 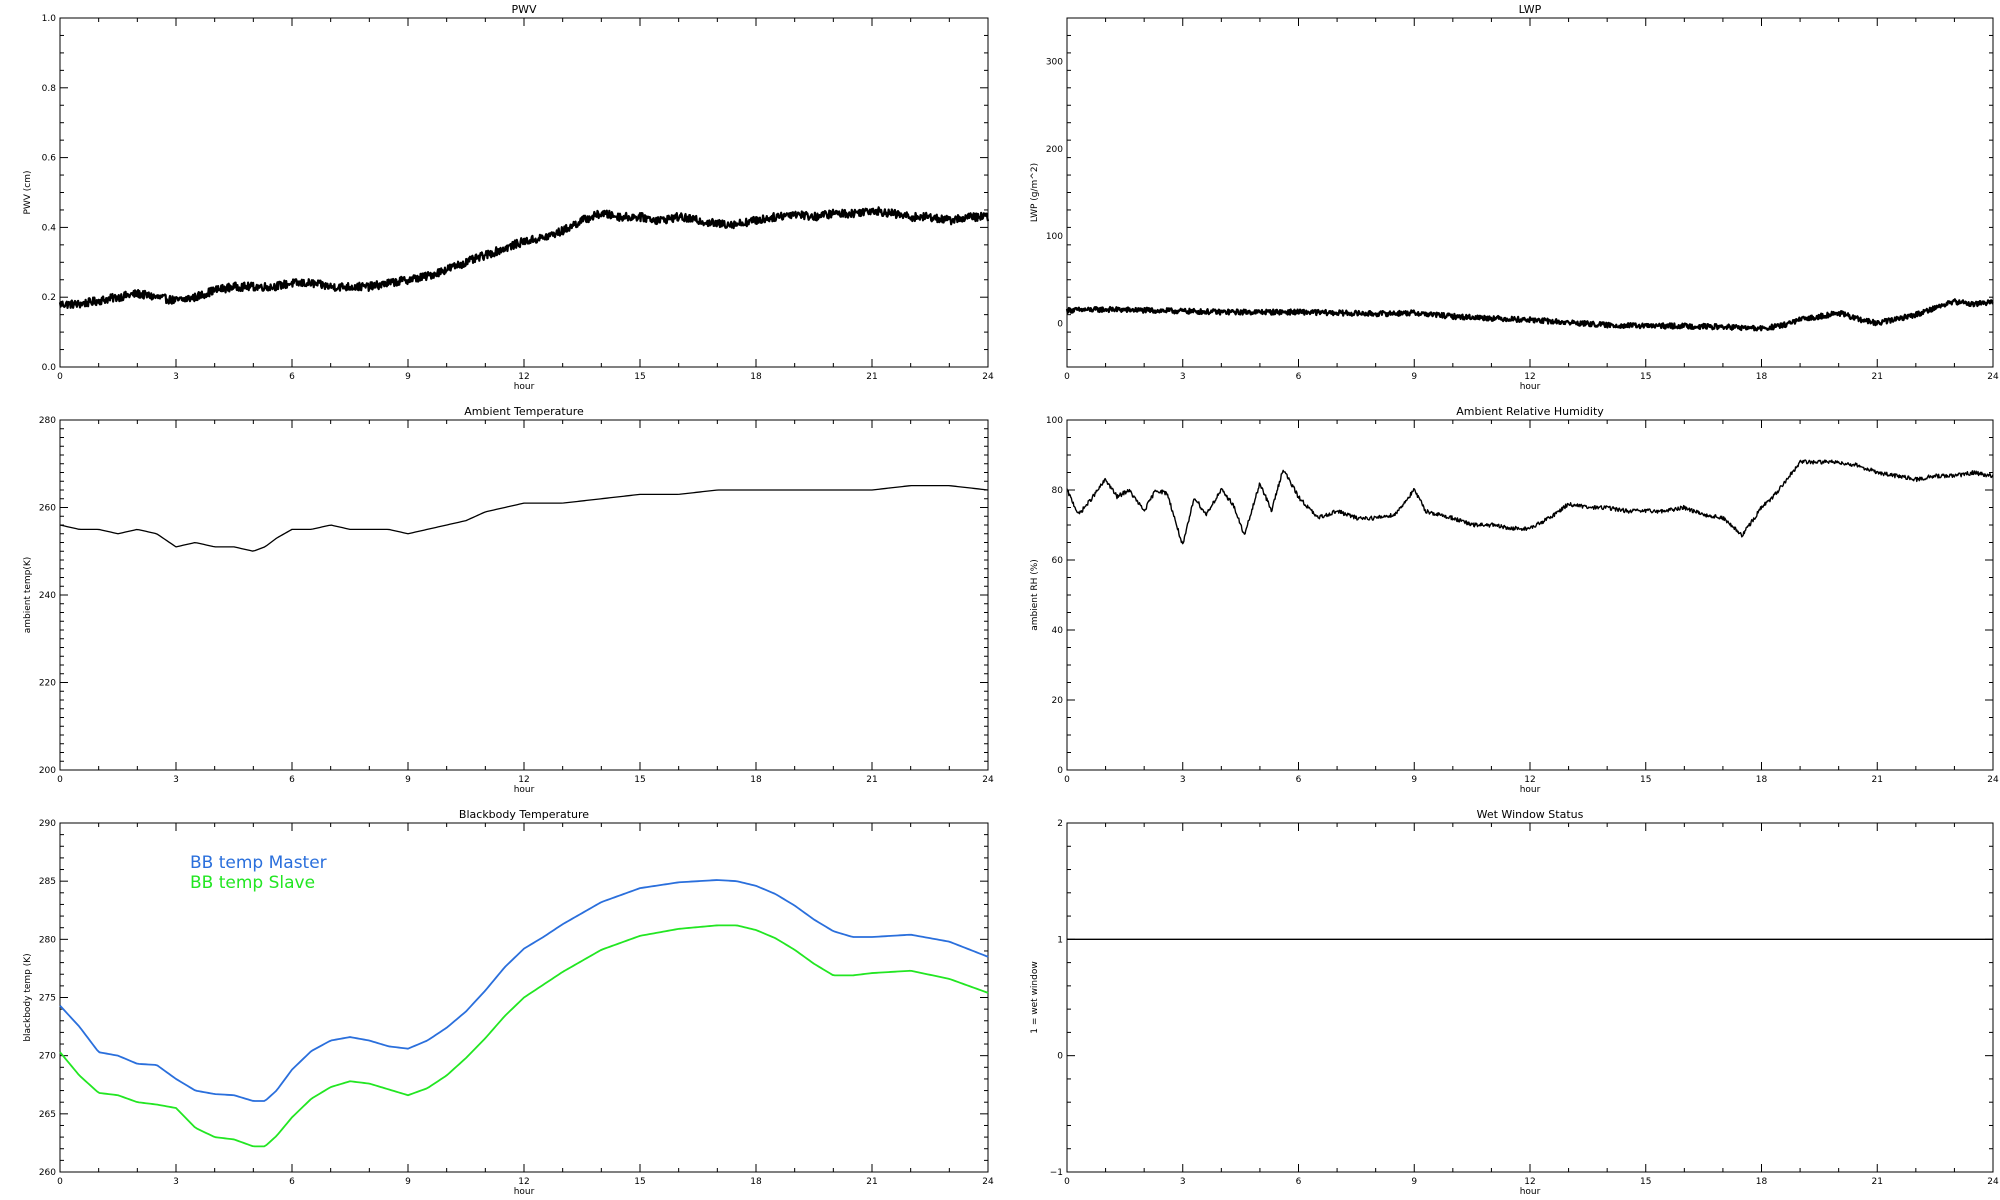 What do you see at coordinates (49, 298) in the screenshot?
I see `y-tick-label: 0.2` at bounding box center [49, 298].